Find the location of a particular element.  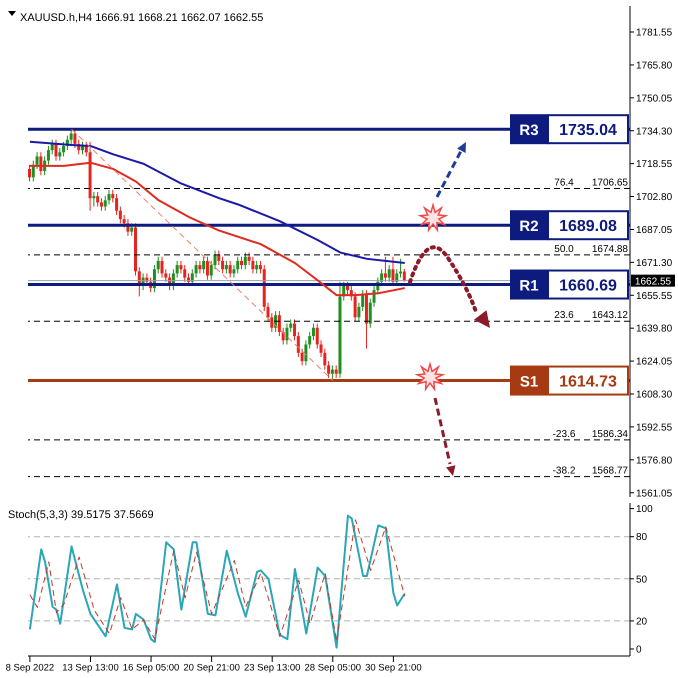

ref-line-label: 1568.77 is located at coordinates (610, 471).